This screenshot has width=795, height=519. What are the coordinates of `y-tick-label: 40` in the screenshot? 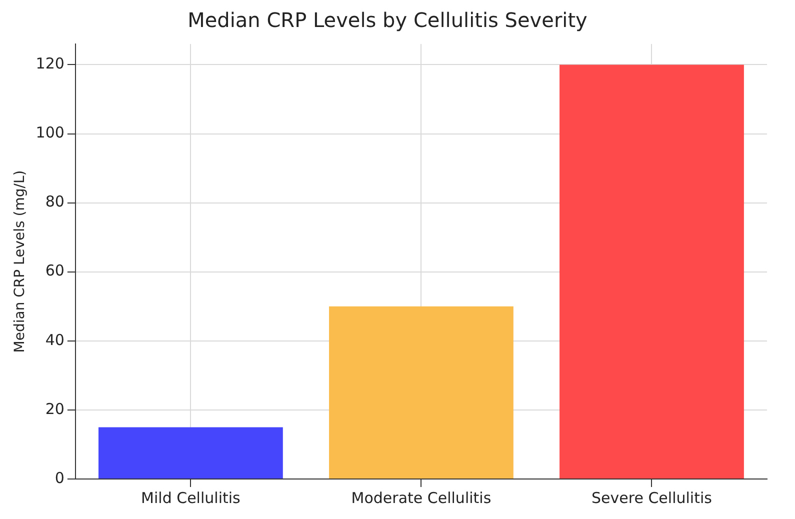 It's located at (54, 339).